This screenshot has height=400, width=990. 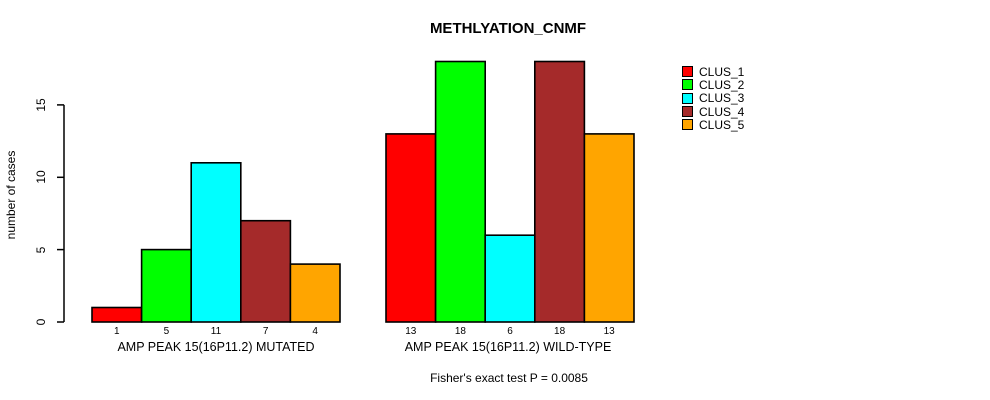 I want to click on bar-value-label: 11, so click(x=216, y=331).